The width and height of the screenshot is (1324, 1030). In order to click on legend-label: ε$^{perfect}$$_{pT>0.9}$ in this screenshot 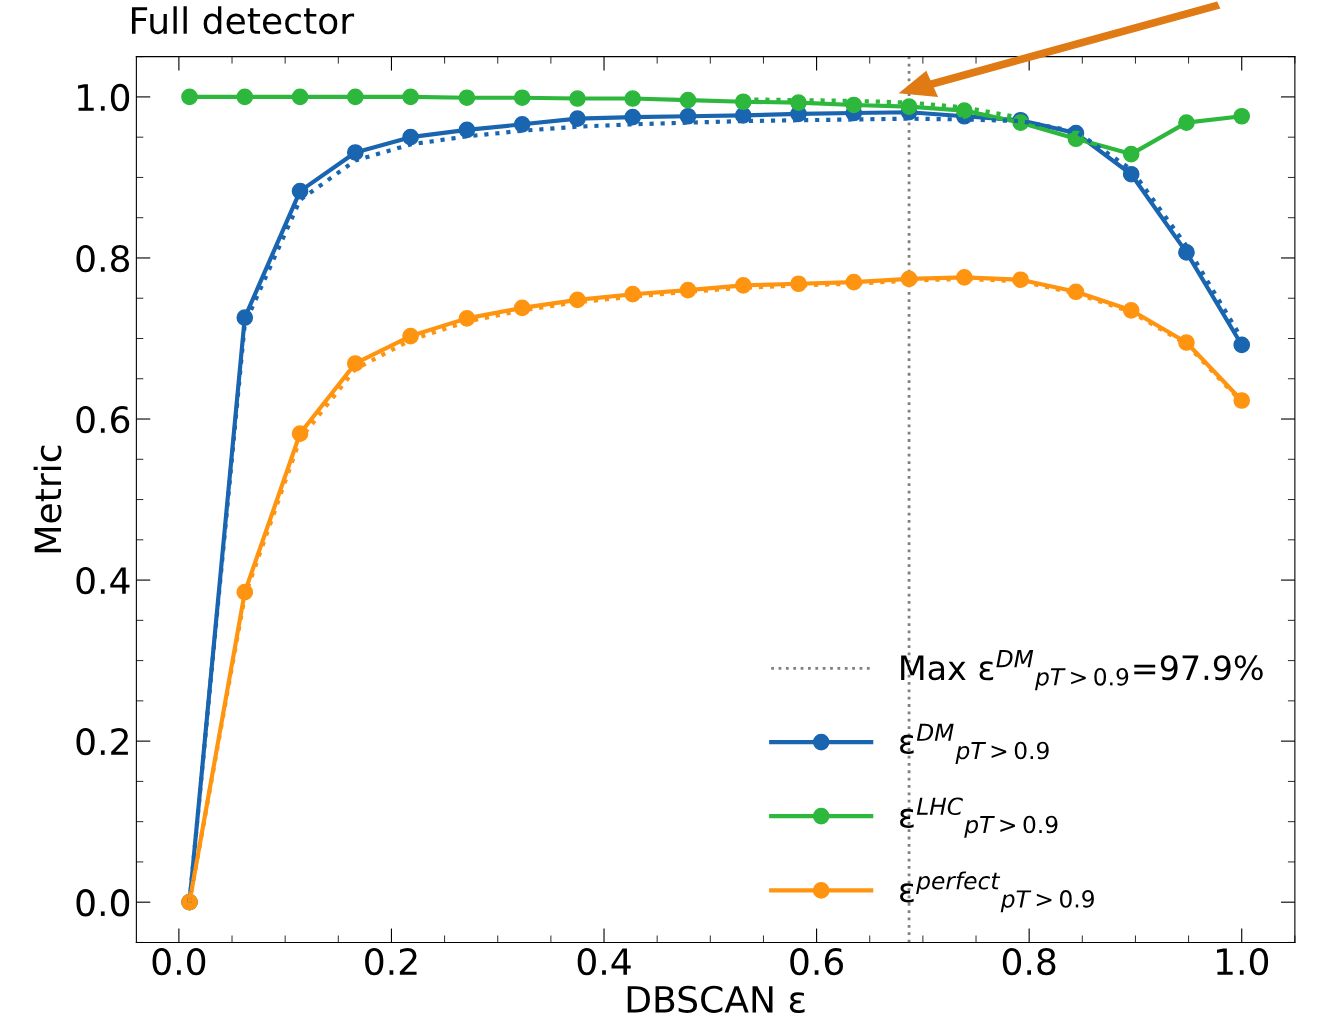, I will do `click(997, 892)`.